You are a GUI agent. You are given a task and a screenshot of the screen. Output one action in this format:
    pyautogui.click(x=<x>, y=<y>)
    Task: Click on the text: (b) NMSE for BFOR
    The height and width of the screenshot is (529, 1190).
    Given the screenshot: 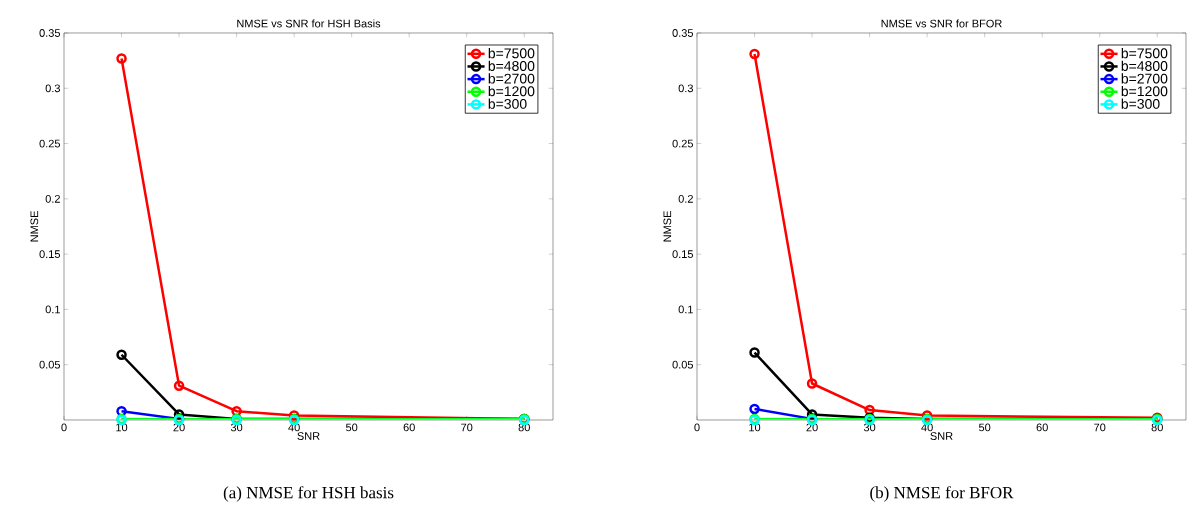 What is the action you would take?
    pyautogui.click(x=942, y=494)
    